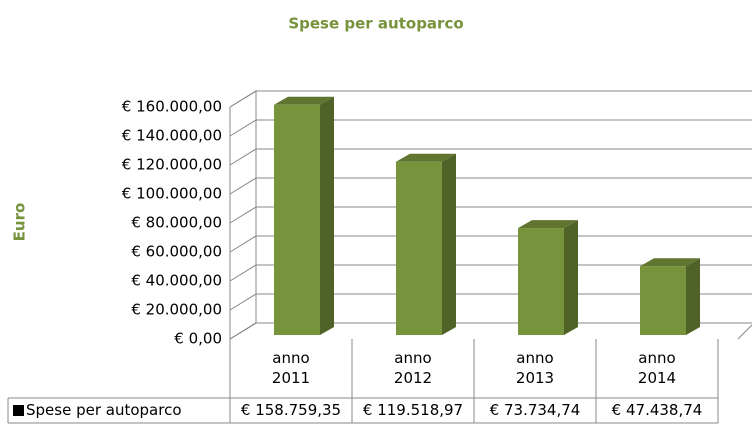 This screenshot has width=752, height=425. I want to click on value-label: € 73.734,74, so click(535, 410).